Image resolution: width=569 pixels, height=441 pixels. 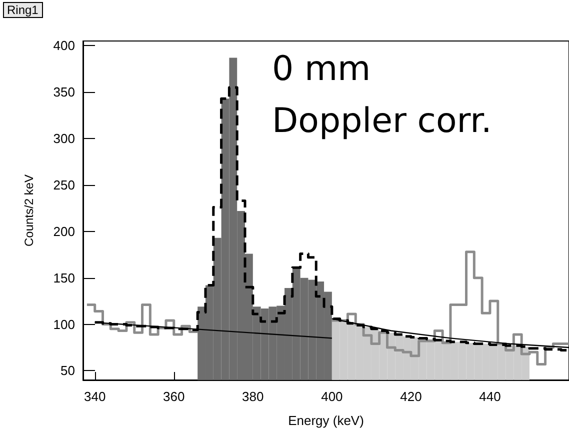 I want to click on annotation: Doppler corr., so click(x=382, y=121).